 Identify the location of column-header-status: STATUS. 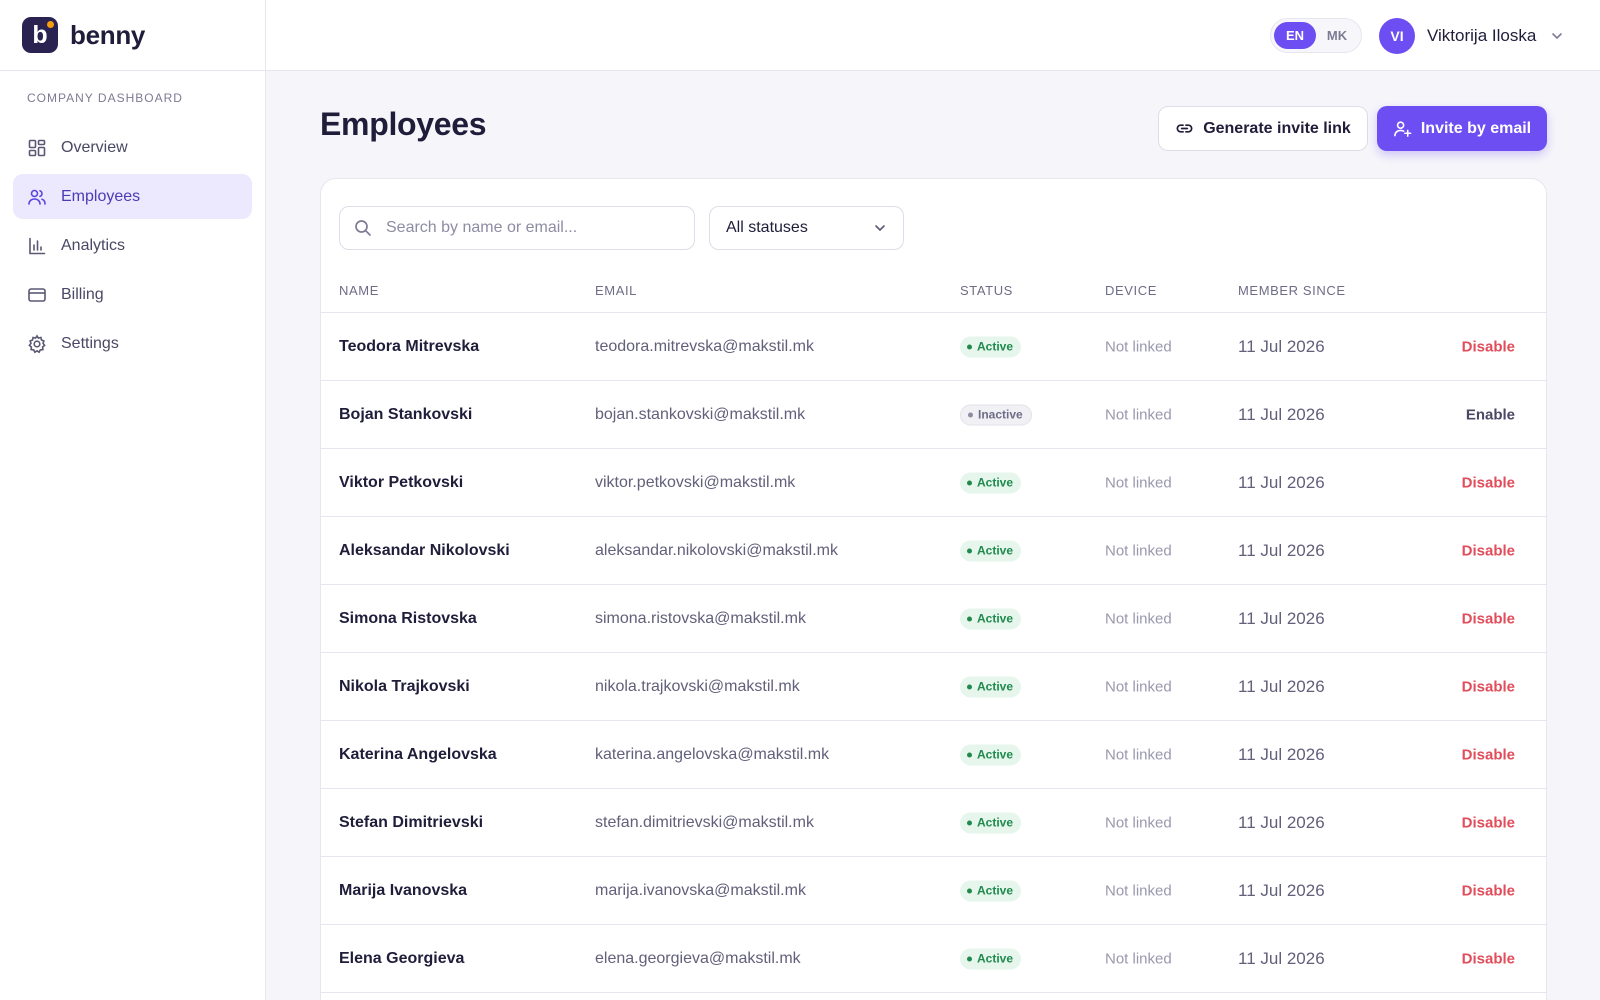
(986, 290).